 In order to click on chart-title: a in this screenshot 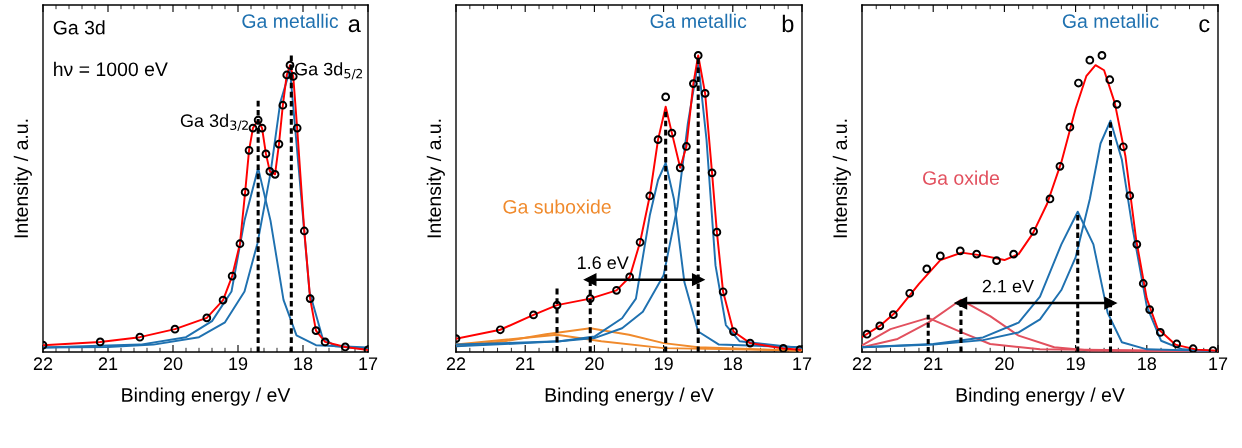, I will do `click(354, 26)`.